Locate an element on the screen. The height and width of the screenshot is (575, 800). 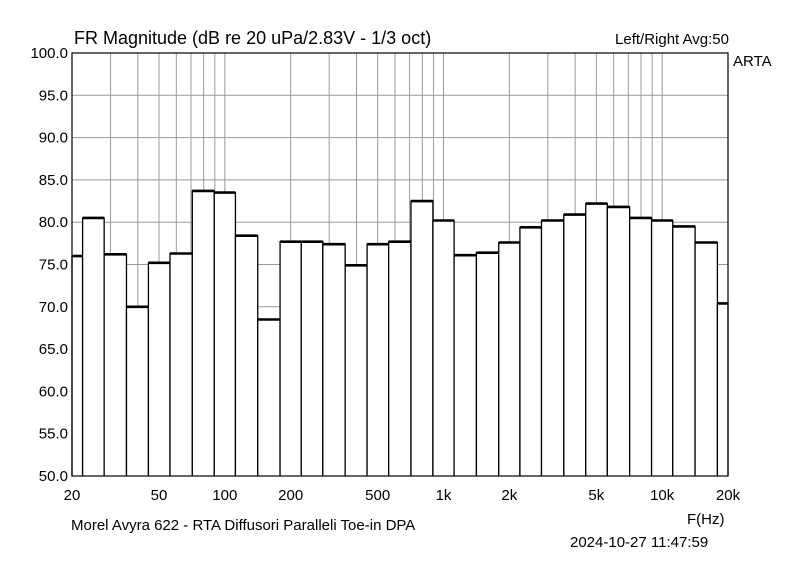
x-tick-label: 500 is located at coordinates (377, 495).